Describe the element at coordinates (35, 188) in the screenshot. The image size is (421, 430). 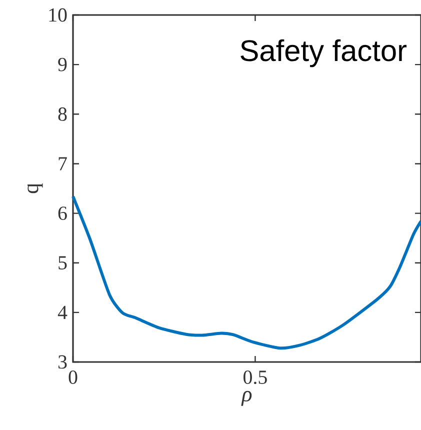
I see `y-axis-title: q` at that location.